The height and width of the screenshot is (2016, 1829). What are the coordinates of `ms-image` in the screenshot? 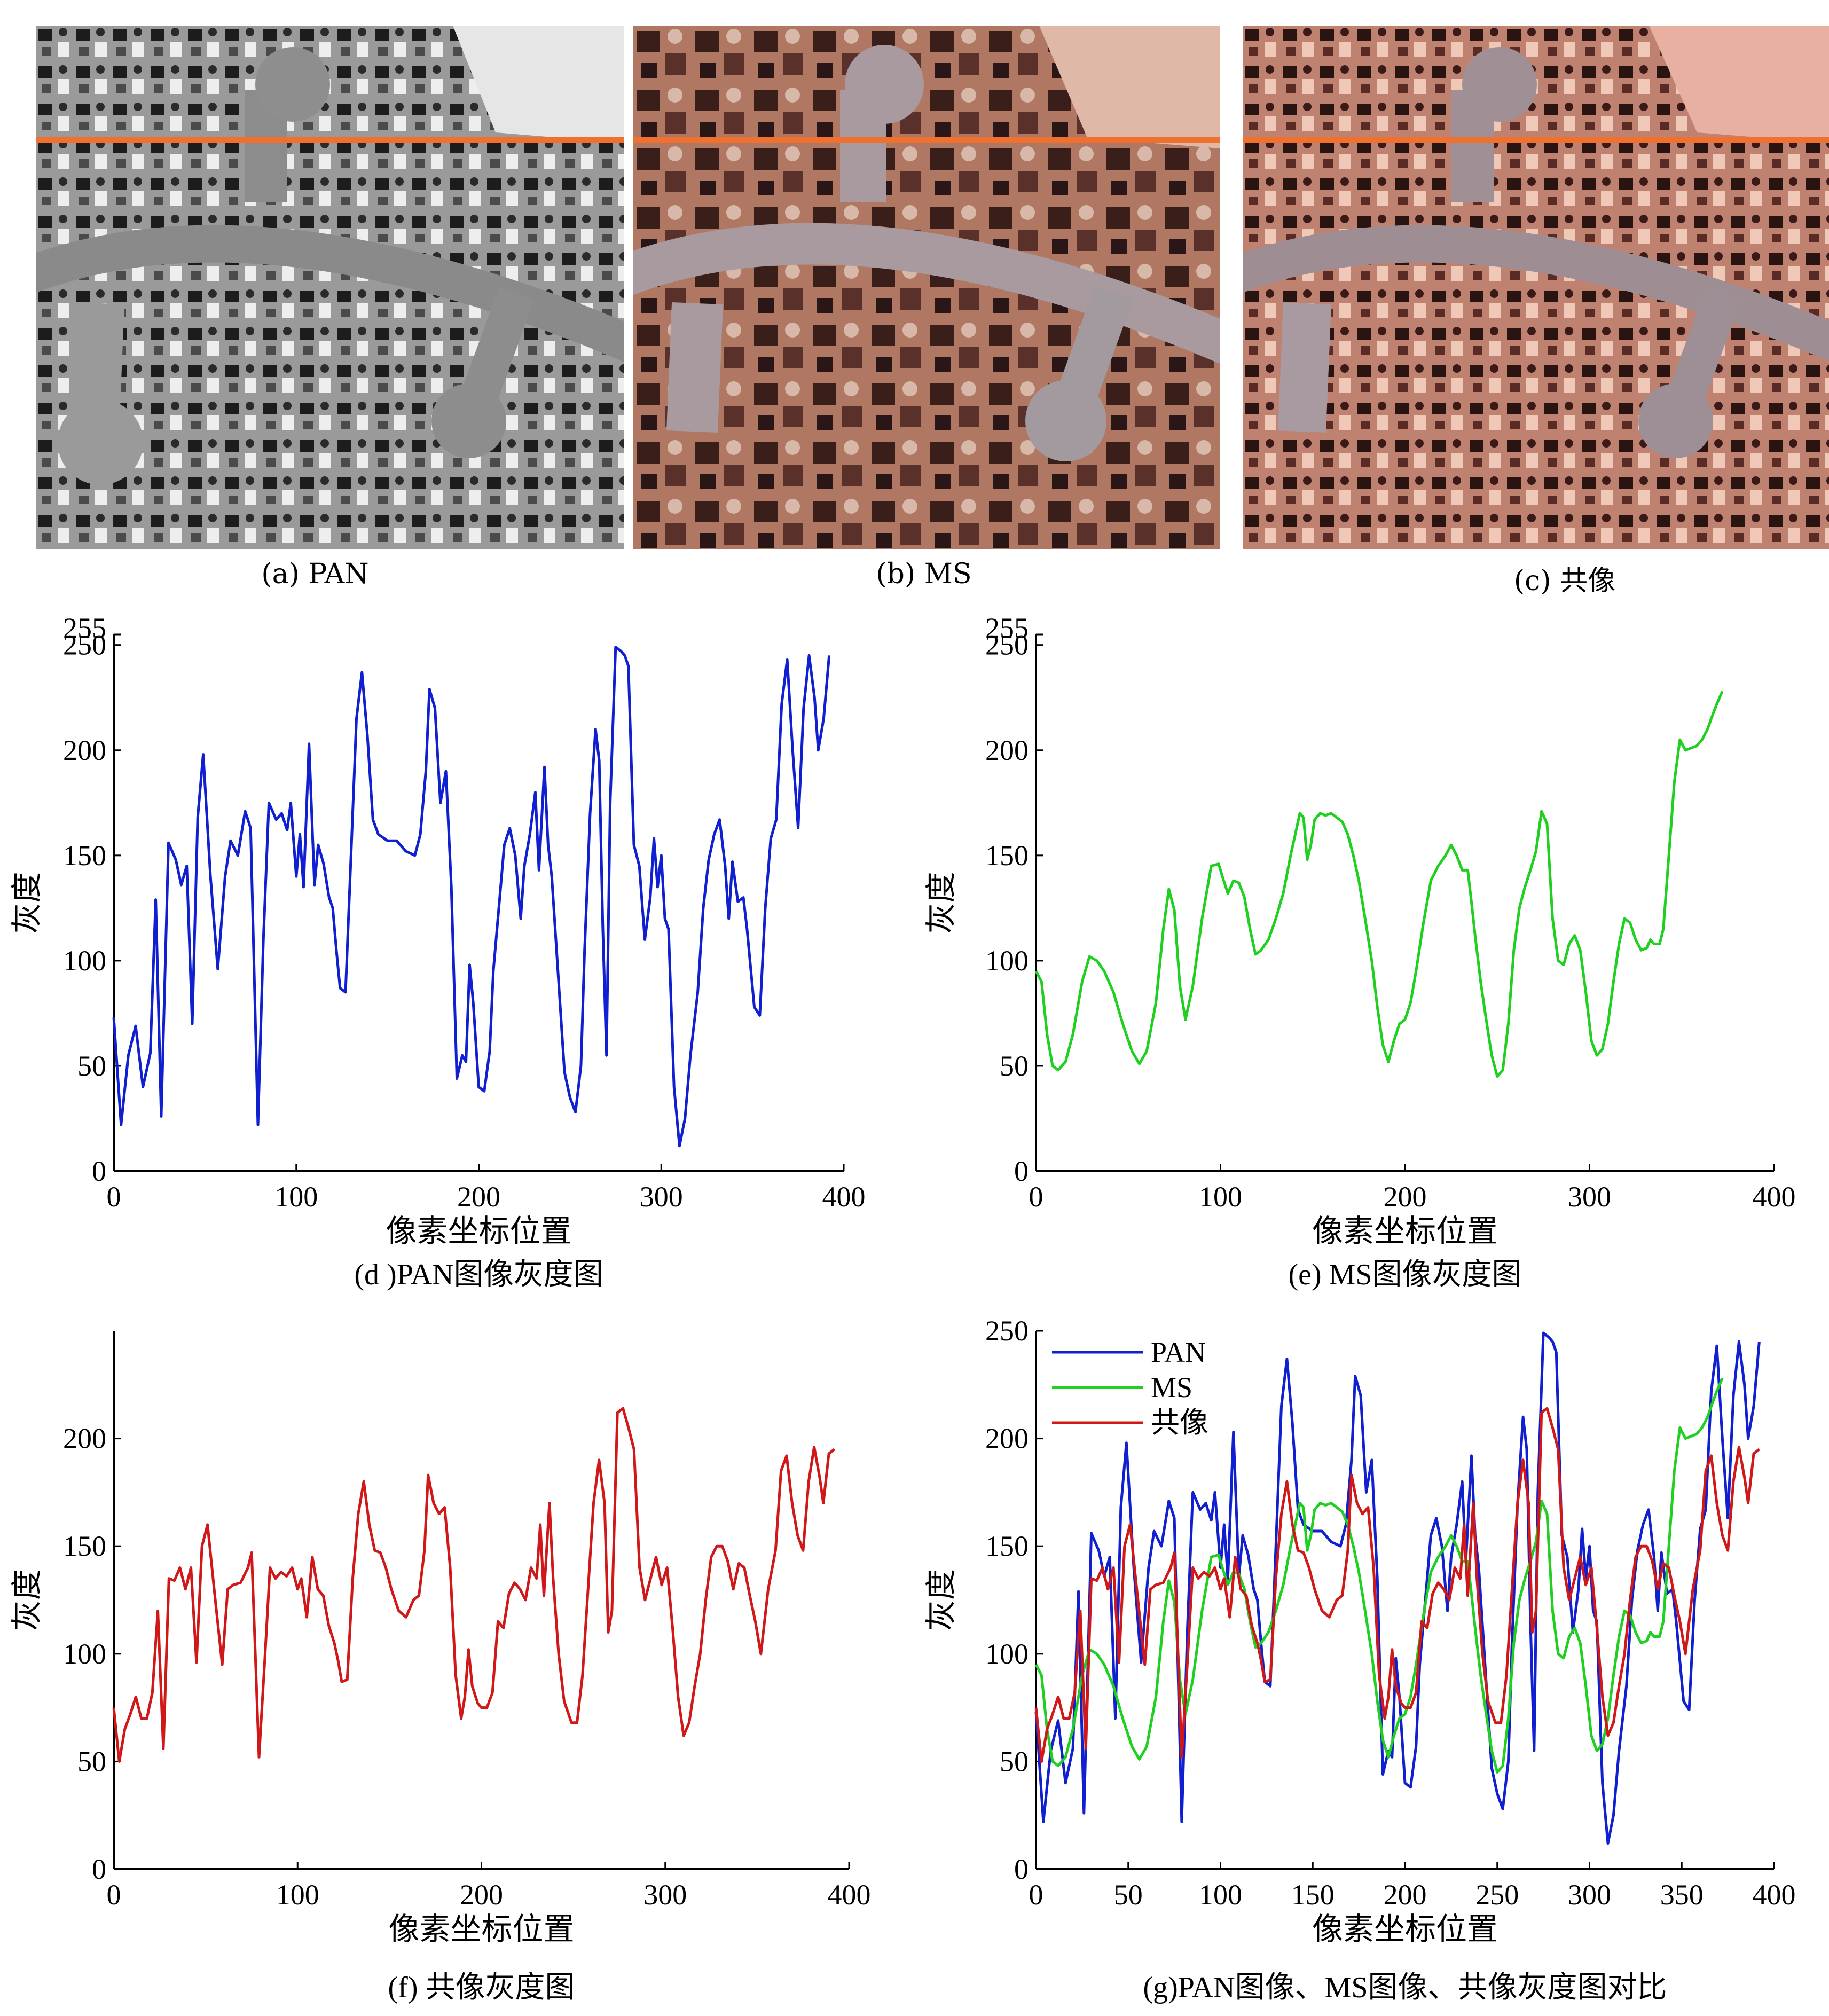 It's located at (926, 287).